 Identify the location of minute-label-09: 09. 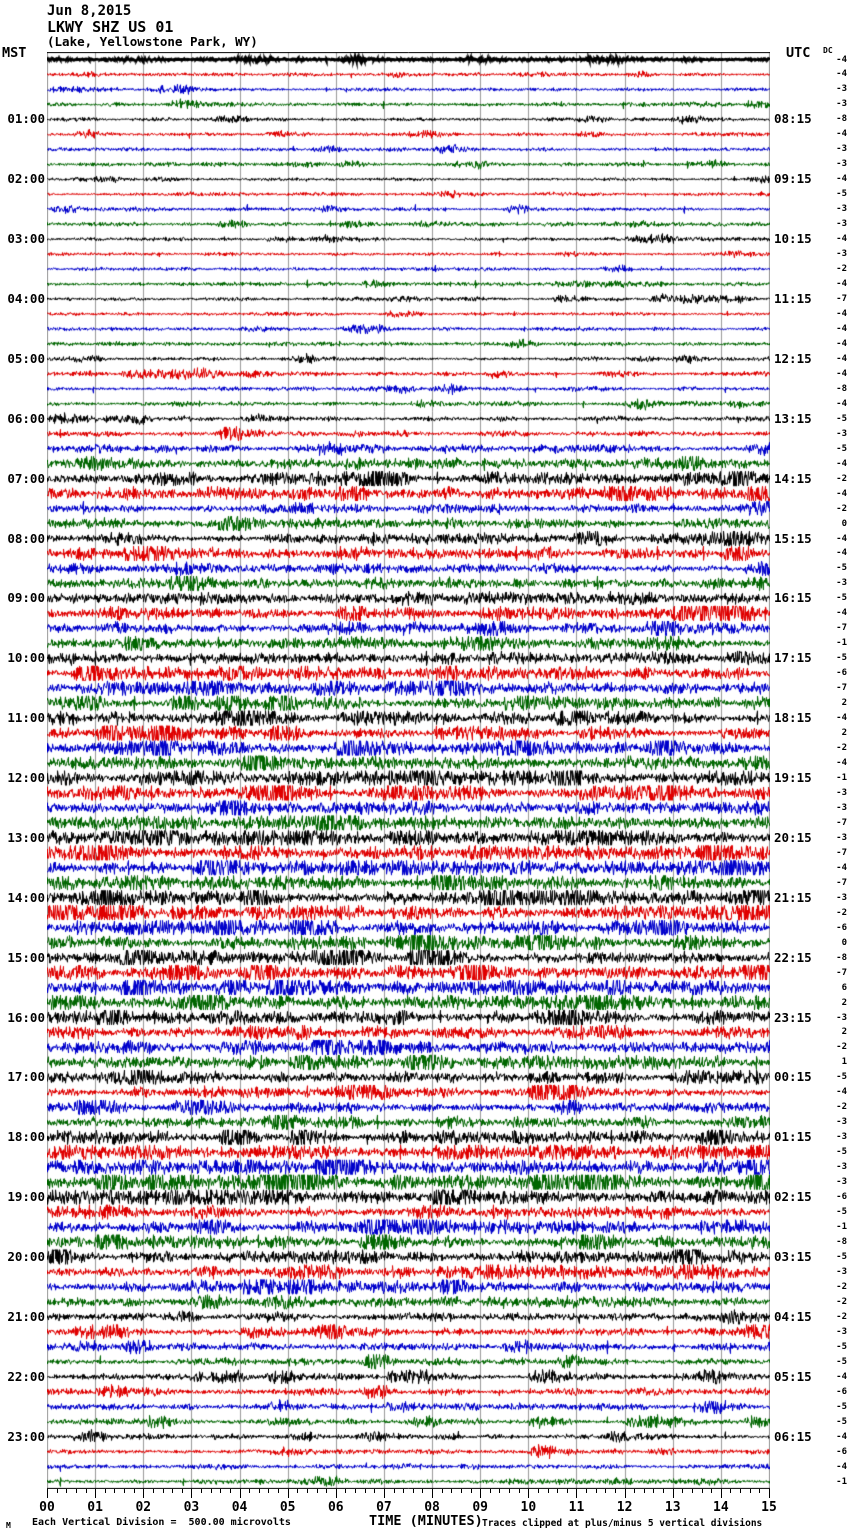
(480, 1507).